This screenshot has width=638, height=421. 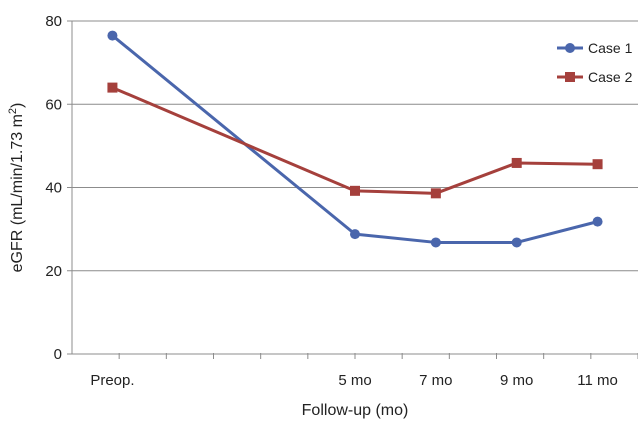 What do you see at coordinates (53, 104) in the screenshot?
I see `y-tick-label: 60` at bounding box center [53, 104].